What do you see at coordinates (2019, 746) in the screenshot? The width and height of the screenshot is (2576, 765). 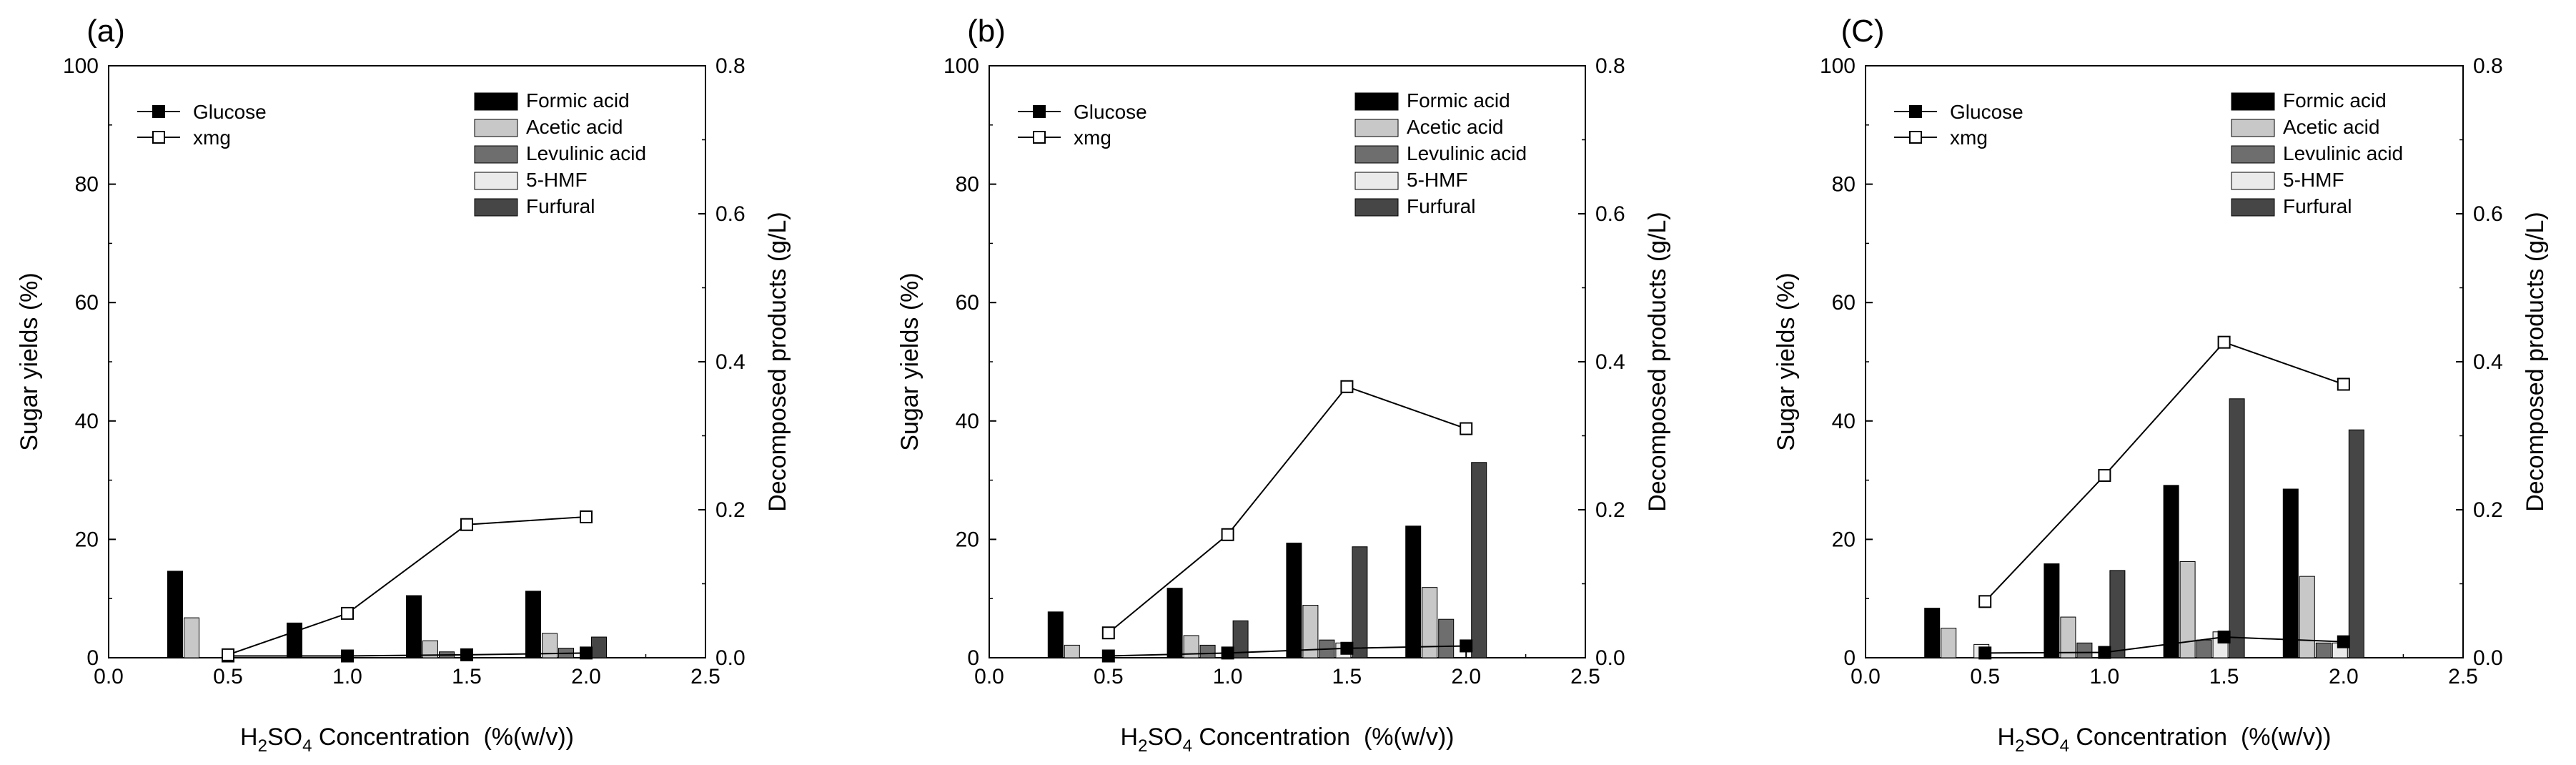 I see `x-axis-label-sub1: 2` at bounding box center [2019, 746].